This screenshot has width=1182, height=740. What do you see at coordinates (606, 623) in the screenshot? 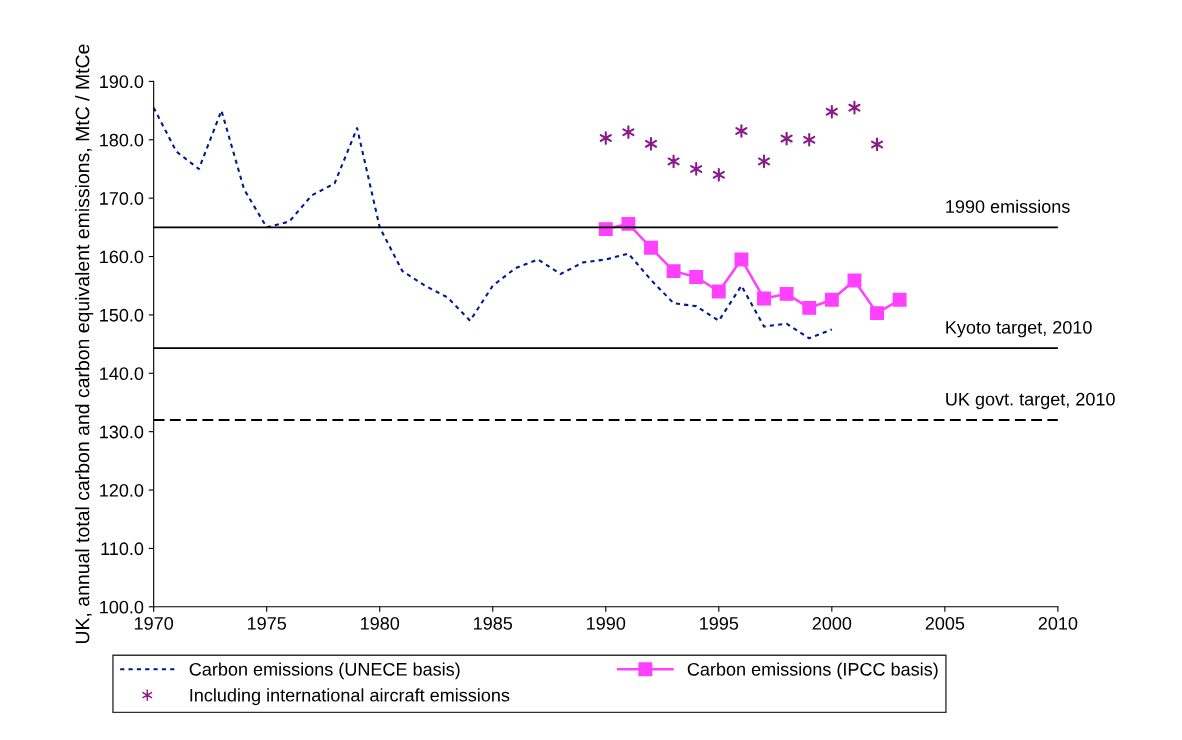
I see `x-tick-label: 1990` at bounding box center [606, 623].